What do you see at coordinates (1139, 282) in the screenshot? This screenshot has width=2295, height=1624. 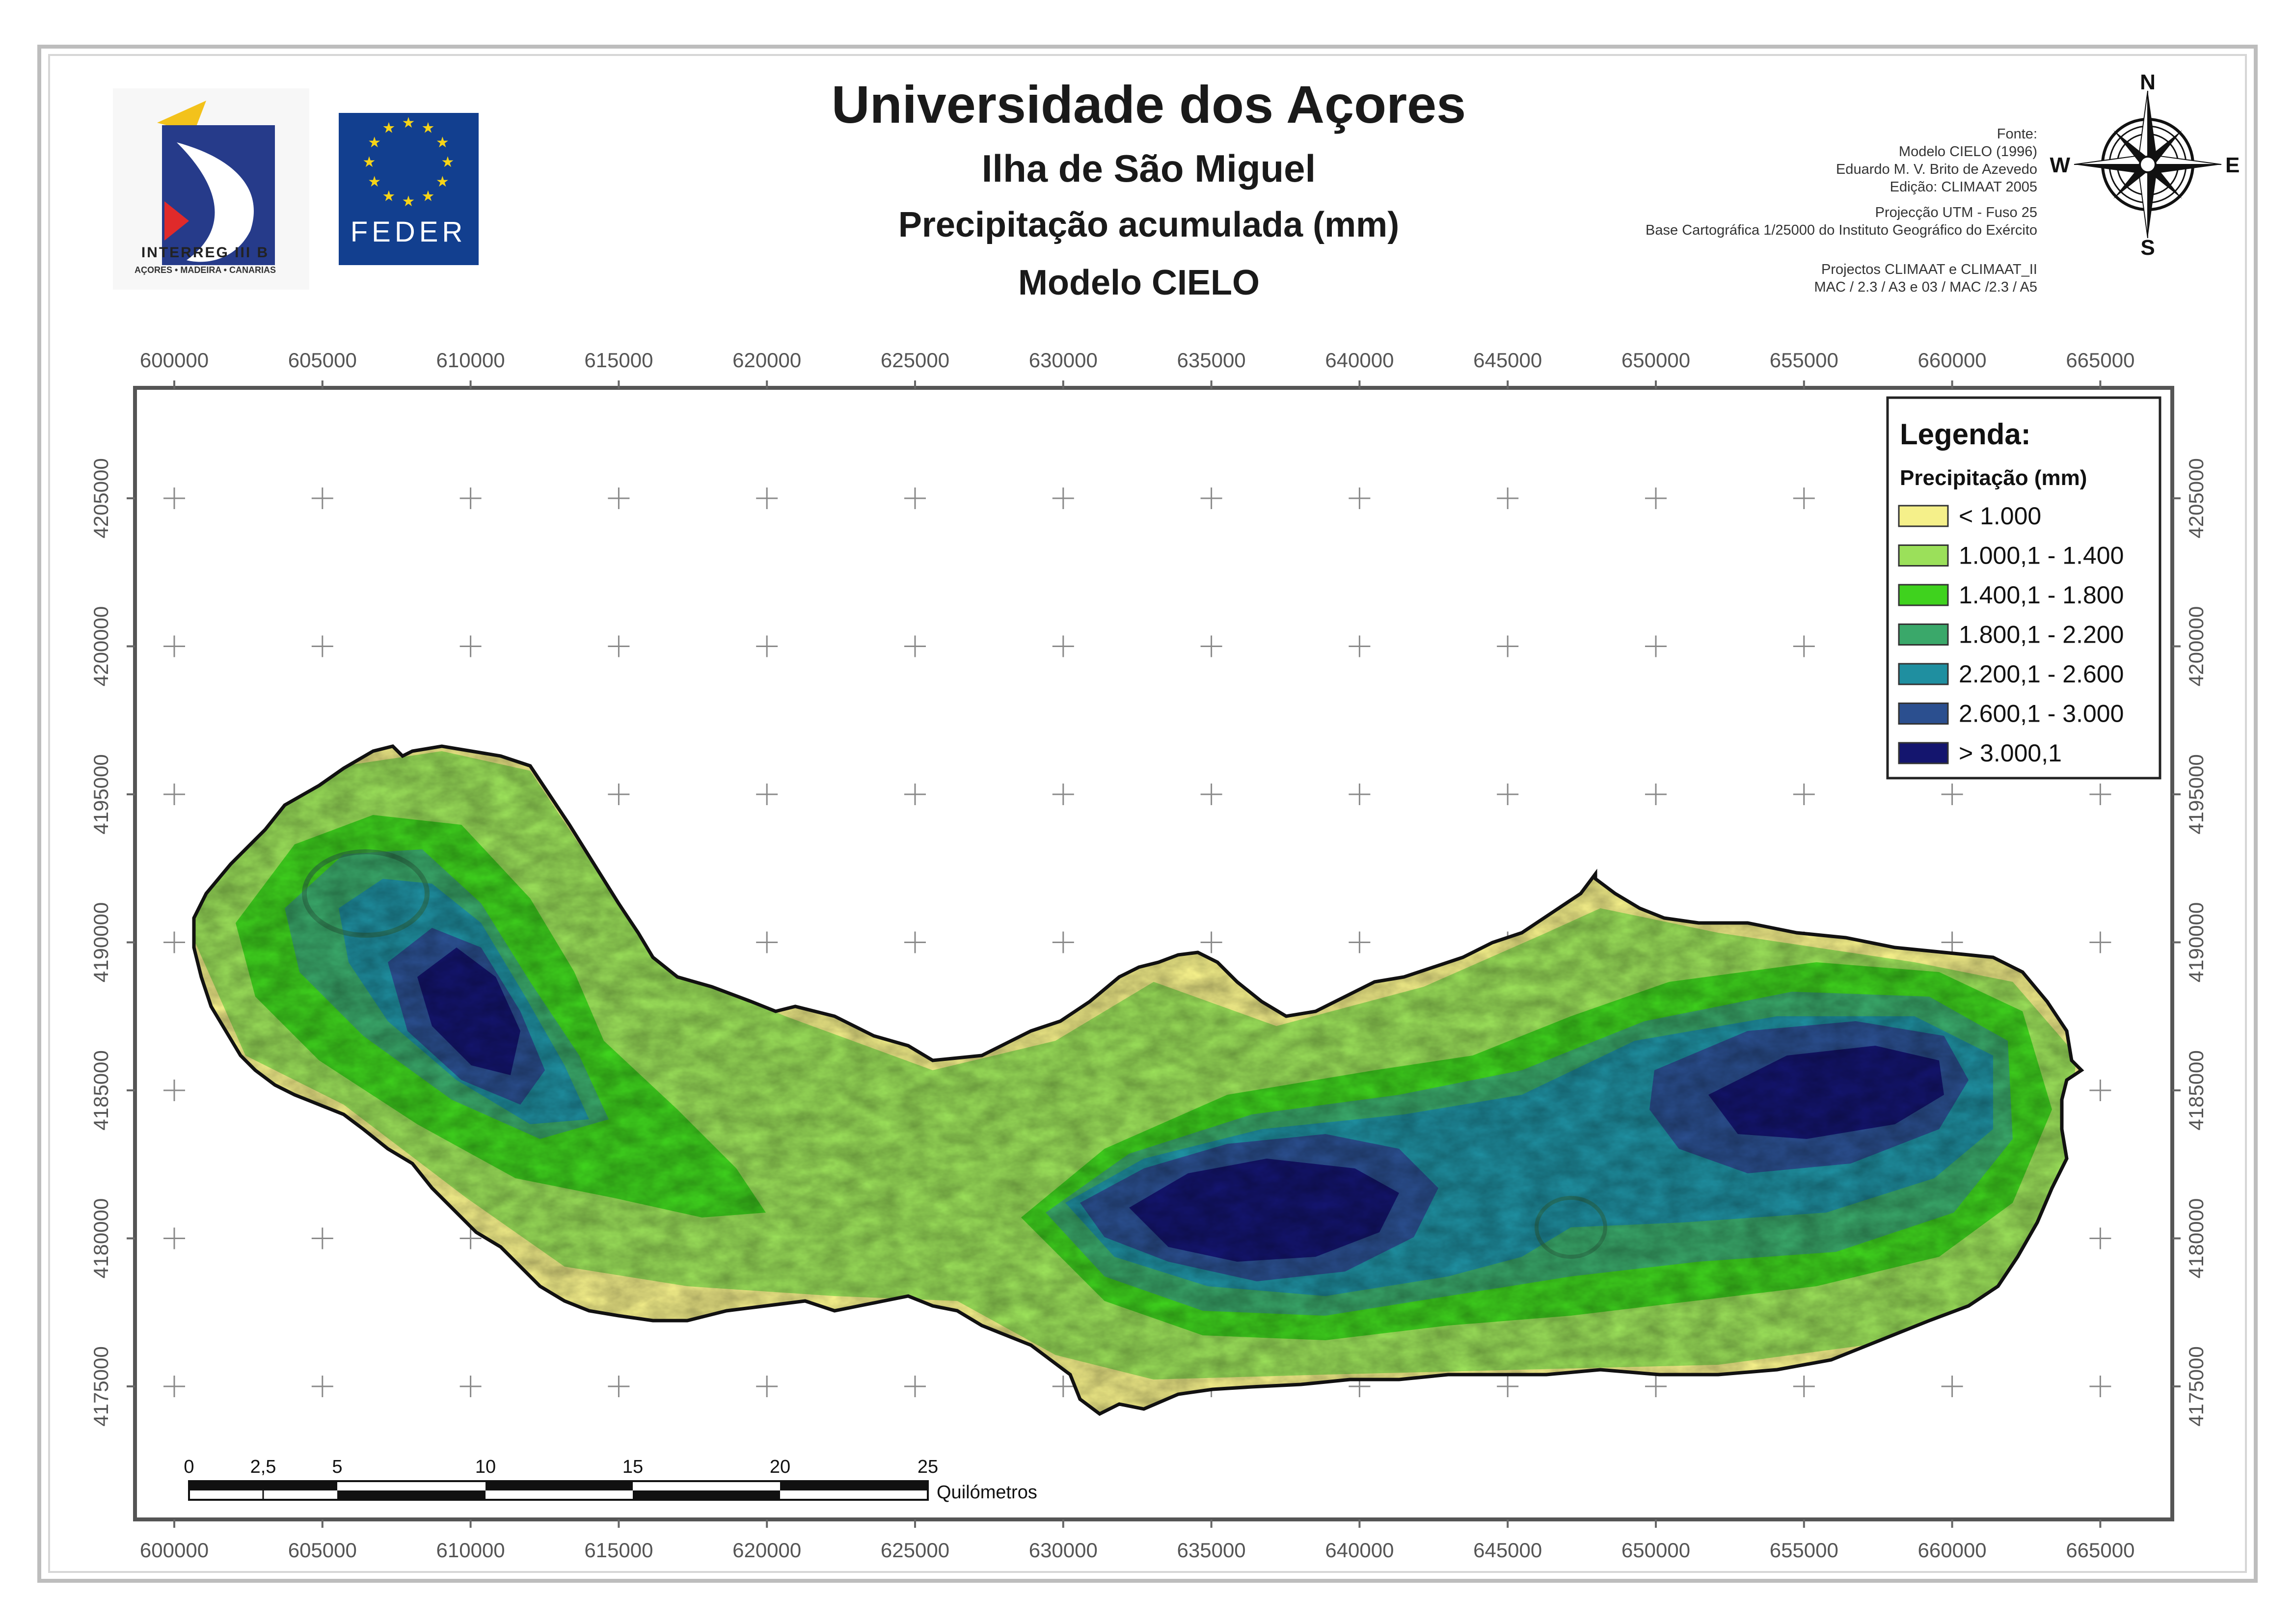 I see `model-title: Modelo CIELO` at bounding box center [1139, 282].